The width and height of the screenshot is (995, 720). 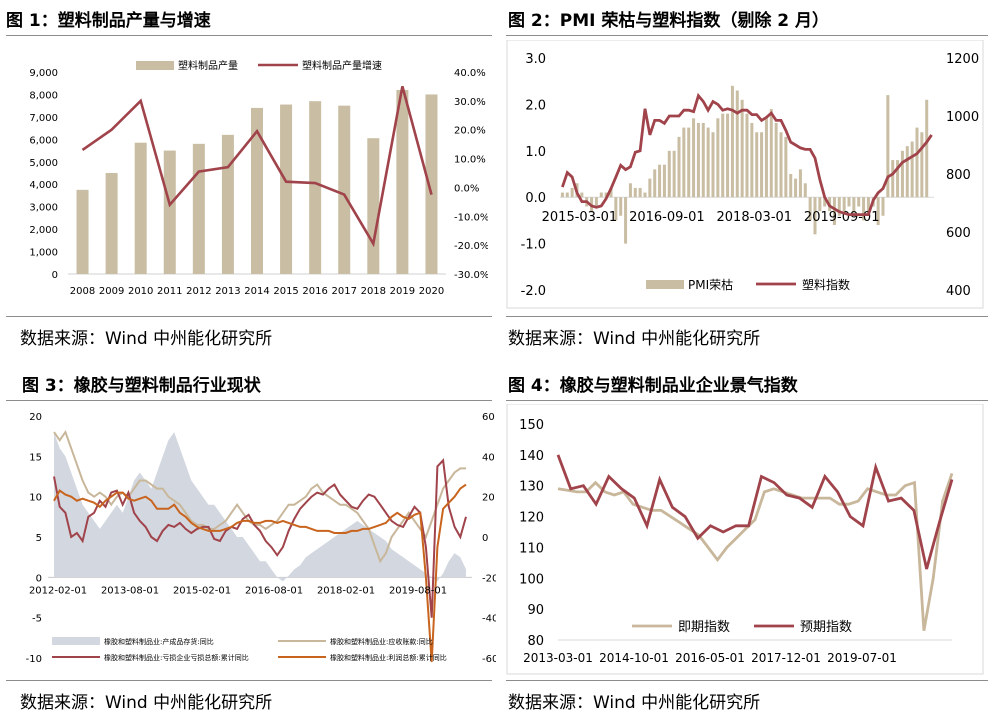 I want to click on y-tick-label: 130, so click(x=531, y=487).